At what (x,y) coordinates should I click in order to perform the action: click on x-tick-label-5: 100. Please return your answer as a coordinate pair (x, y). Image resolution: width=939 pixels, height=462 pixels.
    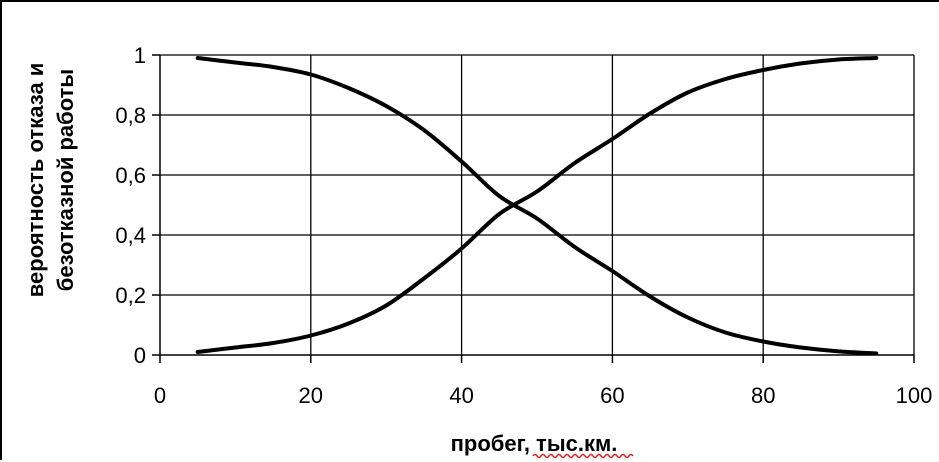
    Looking at the image, I should click on (914, 395).